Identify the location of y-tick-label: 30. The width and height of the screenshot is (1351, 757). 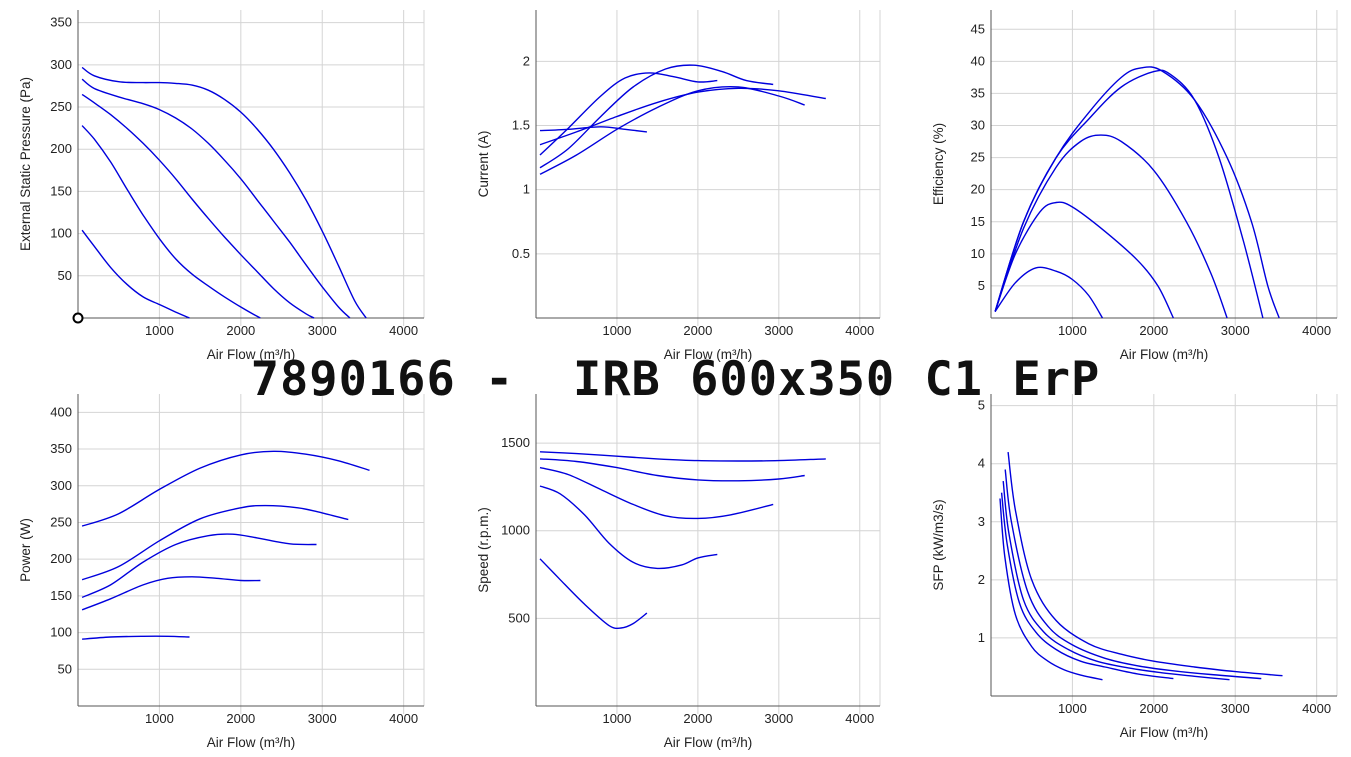
(978, 125).